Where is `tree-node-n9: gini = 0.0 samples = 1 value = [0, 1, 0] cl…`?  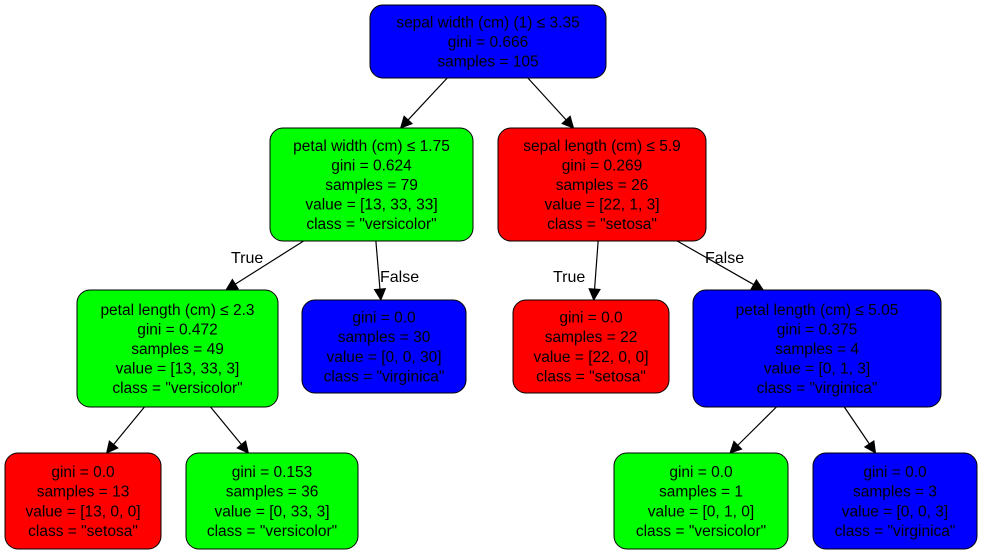
tree-node-n9: gini = 0.0 samples = 1 value = [0, 1, 0] cl… is located at coordinates (701, 501).